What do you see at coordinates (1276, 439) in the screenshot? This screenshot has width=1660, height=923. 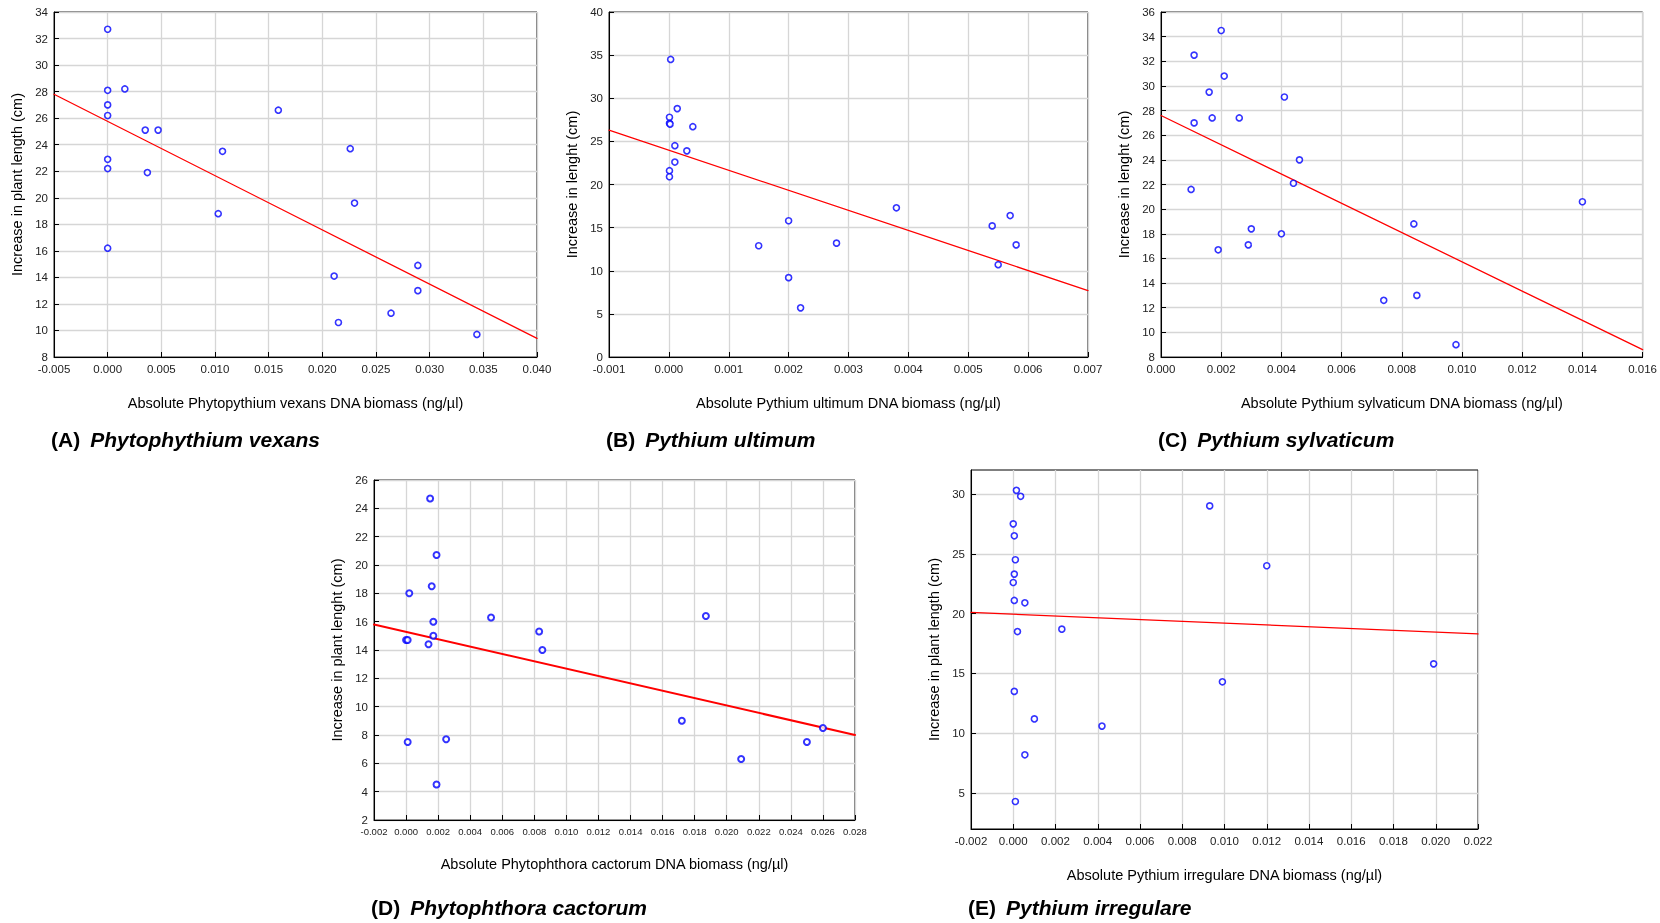 I see `text: (C) Pythium sylvaticum` at bounding box center [1276, 439].